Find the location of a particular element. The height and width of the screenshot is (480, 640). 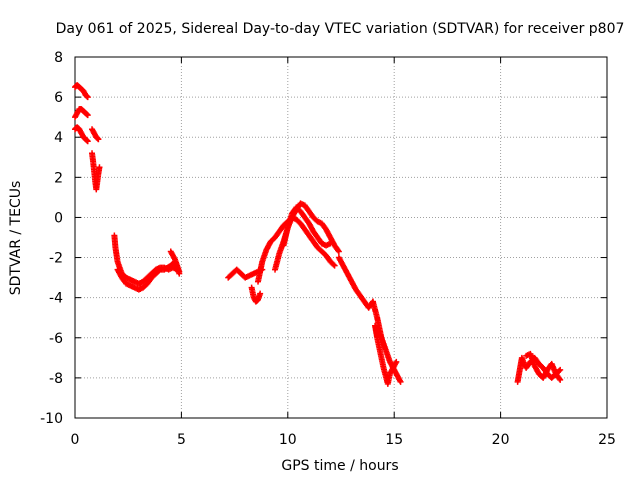

series-track-a is located at coordinates (81, 91).